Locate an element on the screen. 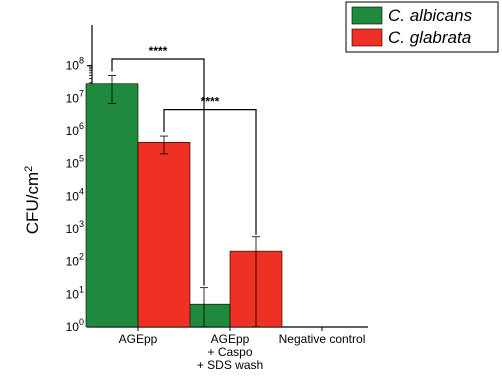 The image size is (502, 383). y-tick-label: 10⁷ is located at coordinates (75, 96).